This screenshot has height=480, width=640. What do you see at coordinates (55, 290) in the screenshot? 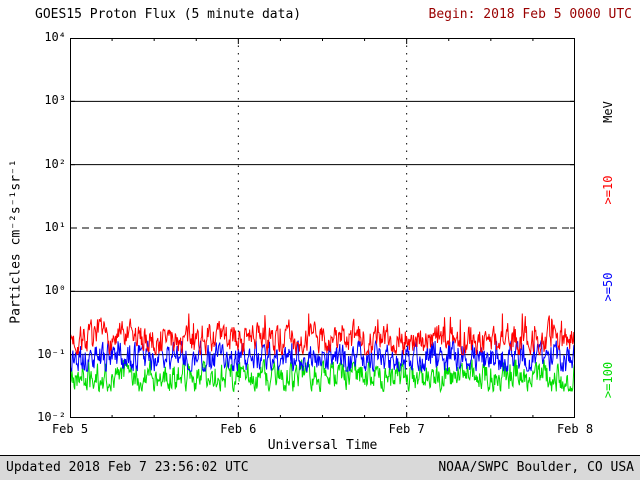
I see `y-tick-label: 10⁰` at bounding box center [55, 290].